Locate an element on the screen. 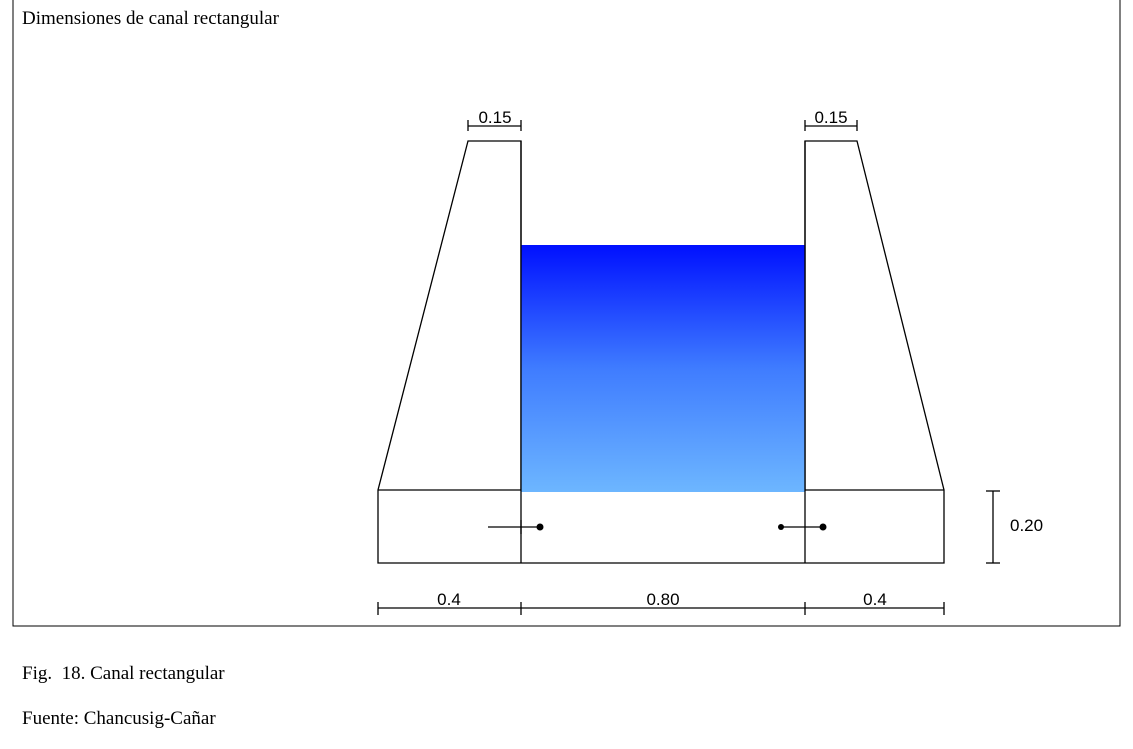  dimension-top-right is located at coordinates (831, 125).